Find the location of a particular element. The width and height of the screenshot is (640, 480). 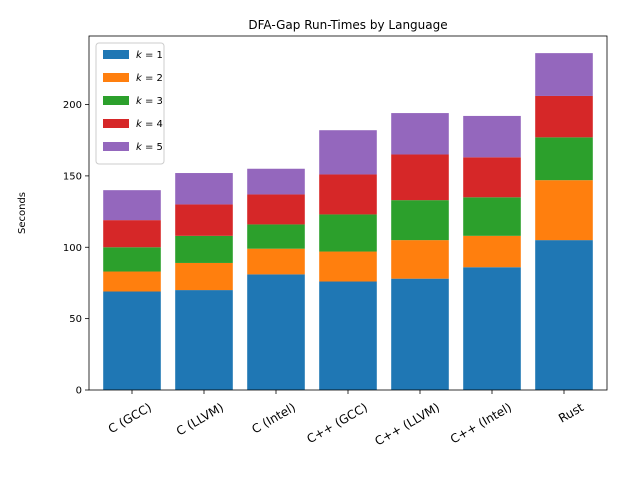

y-tick-label: 150 is located at coordinates (72, 176).